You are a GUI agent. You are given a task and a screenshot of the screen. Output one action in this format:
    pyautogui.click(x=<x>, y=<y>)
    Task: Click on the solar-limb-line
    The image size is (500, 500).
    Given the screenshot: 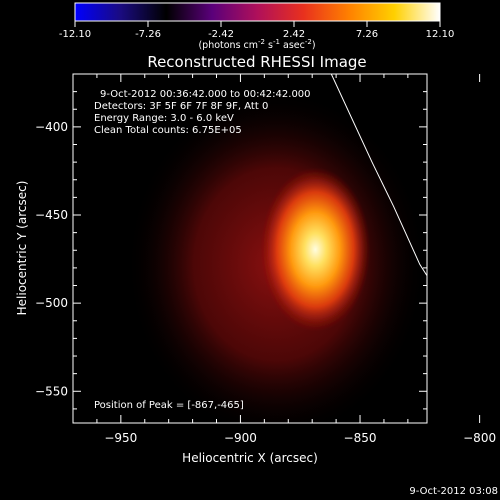 What is the action you would take?
    pyautogui.click(x=378, y=175)
    